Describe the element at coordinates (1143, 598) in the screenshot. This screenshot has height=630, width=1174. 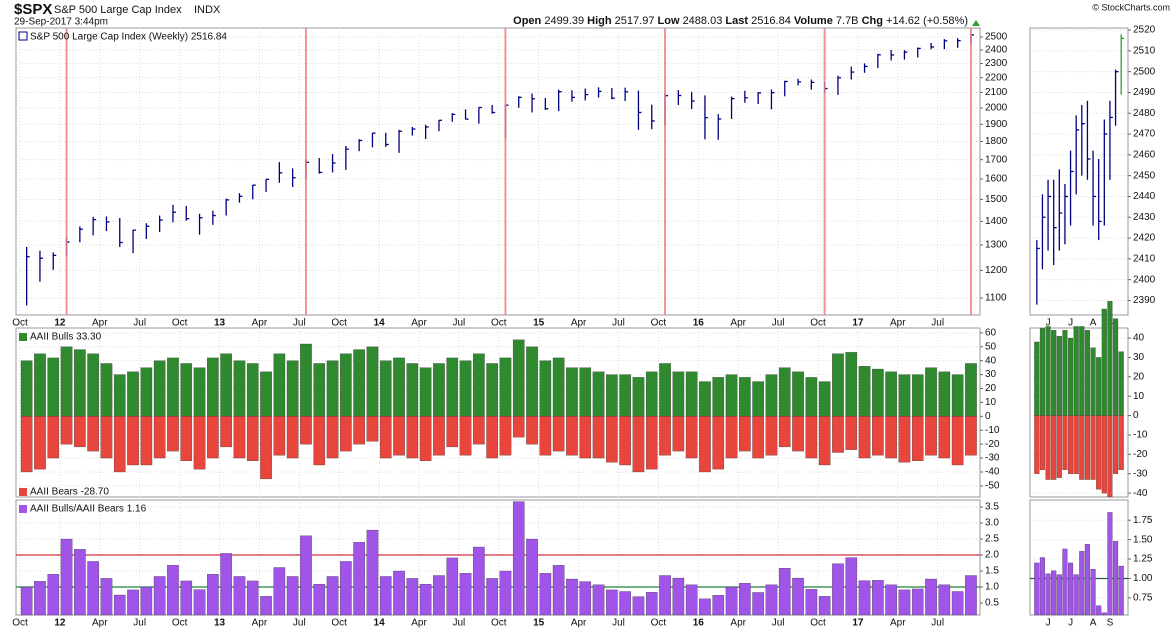
I see `y-tick-label: 0.75` at that location.